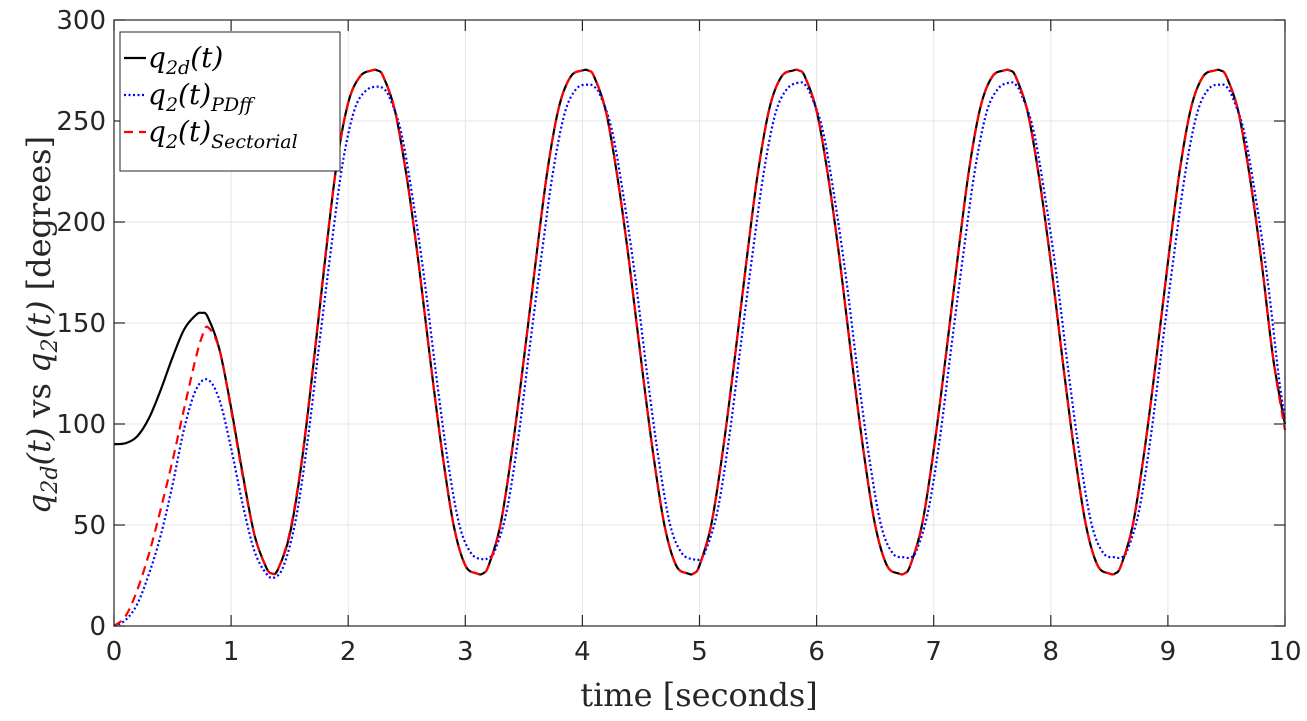 The height and width of the screenshot is (721, 1307). What do you see at coordinates (223, 134) in the screenshot?
I see `legend-label: q2(t)Sectorial` at bounding box center [223, 134].